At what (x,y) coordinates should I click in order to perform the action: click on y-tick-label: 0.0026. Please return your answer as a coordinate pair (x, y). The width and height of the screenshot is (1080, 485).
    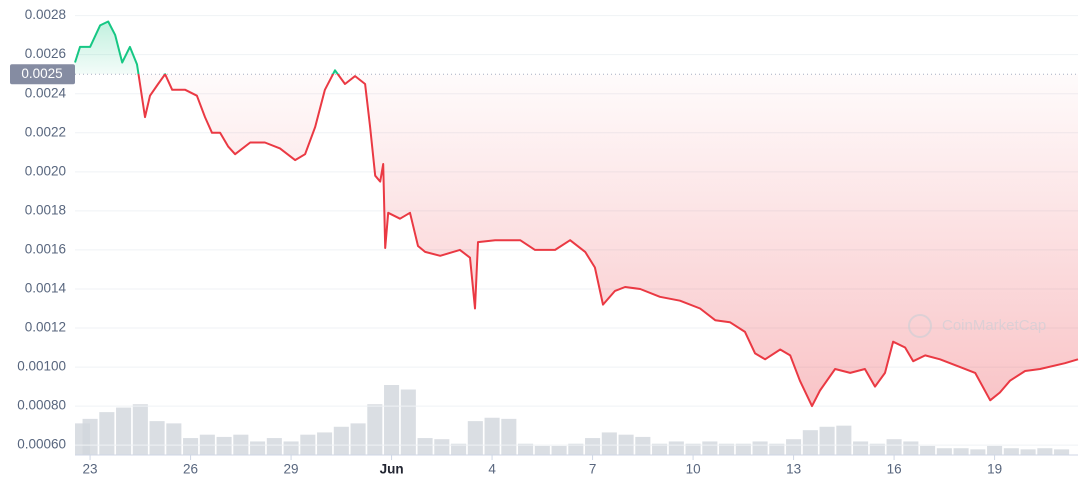
    Looking at the image, I should click on (45, 53).